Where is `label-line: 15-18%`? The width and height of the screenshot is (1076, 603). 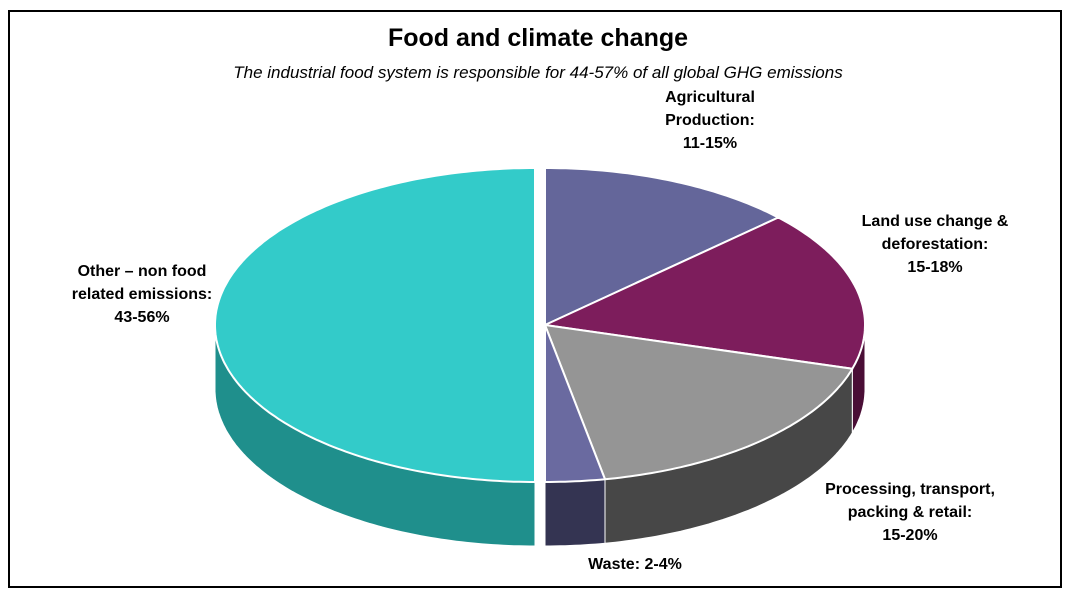
label-line: 15-18% is located at coordinates (935, 267).